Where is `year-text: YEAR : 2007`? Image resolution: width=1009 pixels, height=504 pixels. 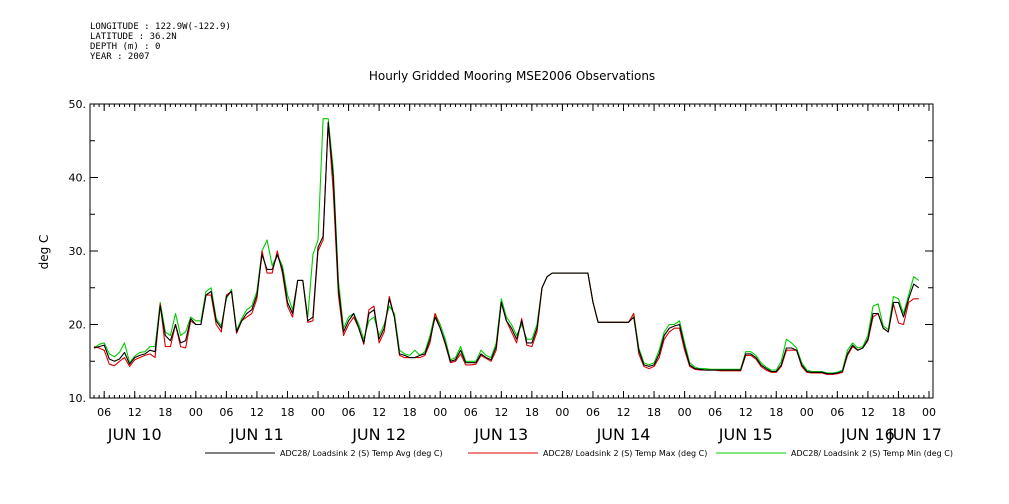 year-text: YEAR : 2007 is located at coordinates (120, 57).